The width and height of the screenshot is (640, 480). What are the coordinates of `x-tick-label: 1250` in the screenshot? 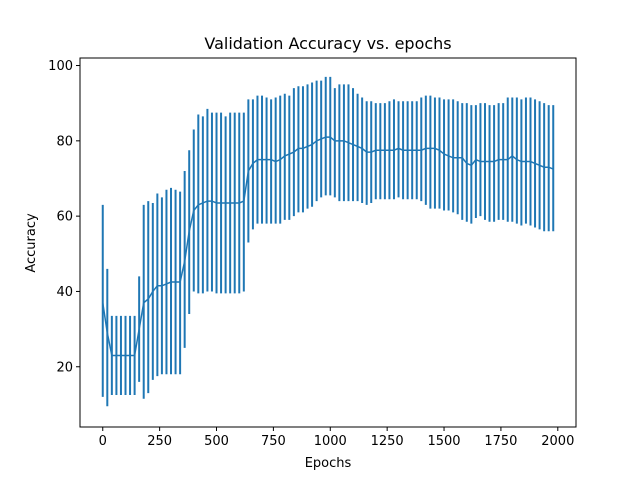 It's located at (387, 441).